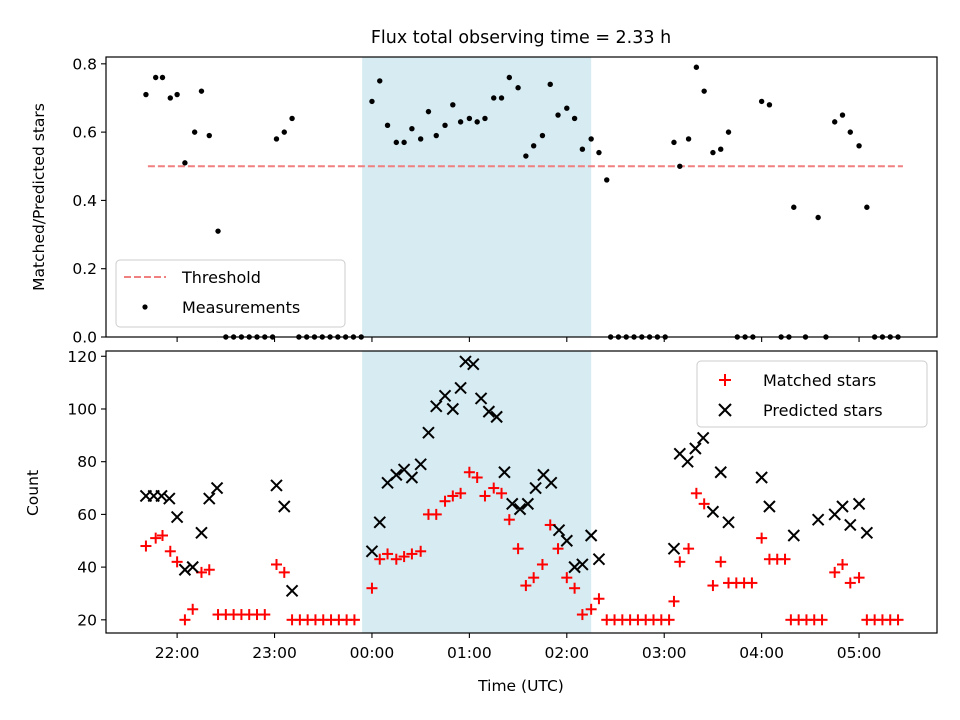 The height and width of the screenshot is (720, 960). What do you see at coordinates (518, 647) in the screenshot?
I see `bottom-x-ticks: 22:00 23:00 00:00 01:00 02:00 03:00 04:00 05:00` at bounding box center [518, 647].